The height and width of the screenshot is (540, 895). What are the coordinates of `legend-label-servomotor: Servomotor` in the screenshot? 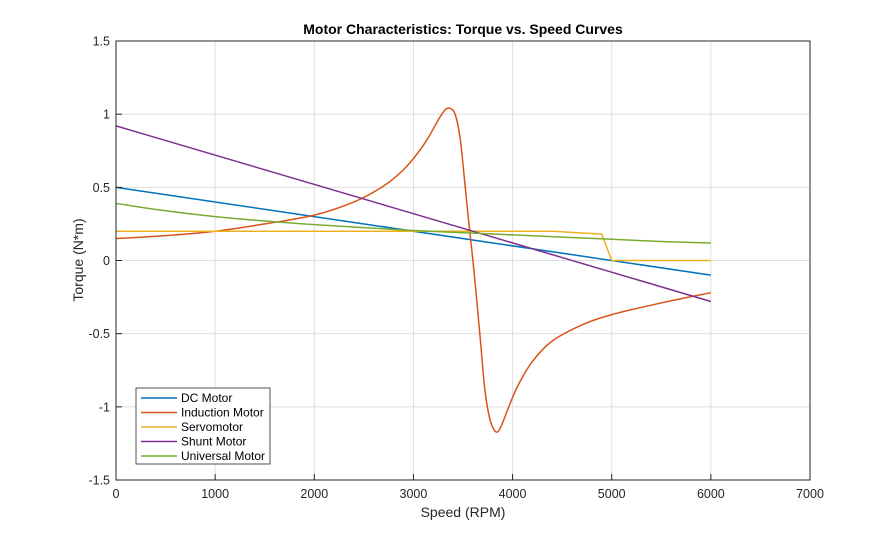 It's located at (212, 427).